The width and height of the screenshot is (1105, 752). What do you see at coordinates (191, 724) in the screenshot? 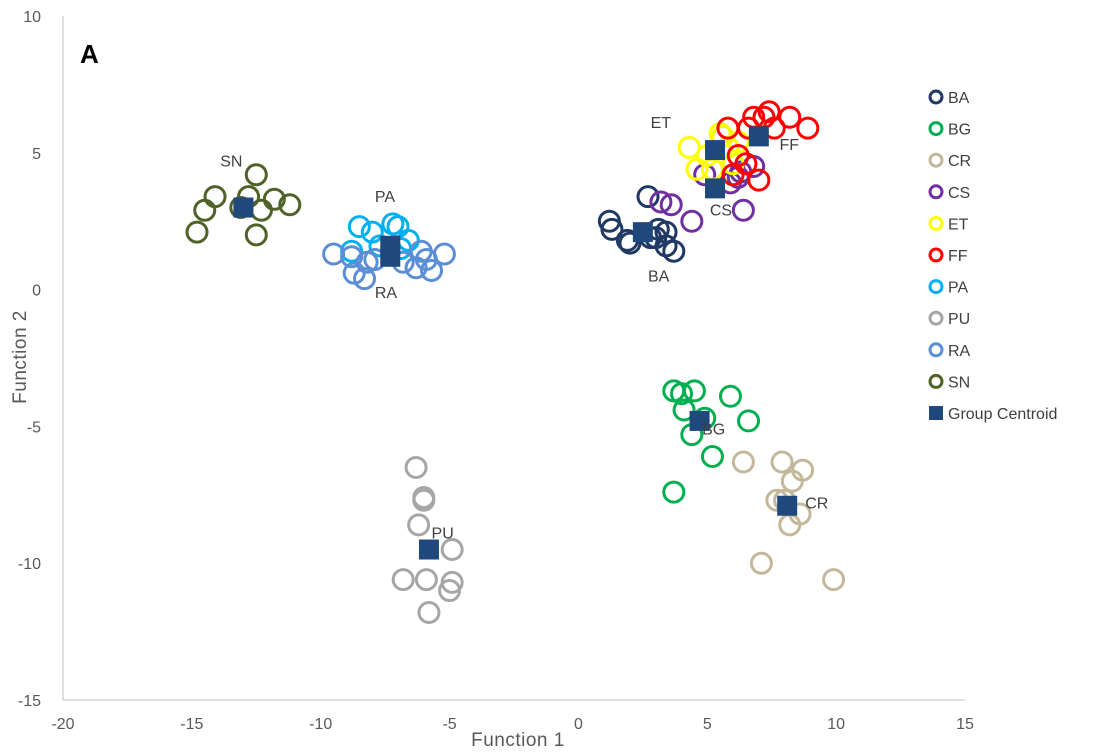
I see `x-tick-label: -15` at bounding box center [191, 724].